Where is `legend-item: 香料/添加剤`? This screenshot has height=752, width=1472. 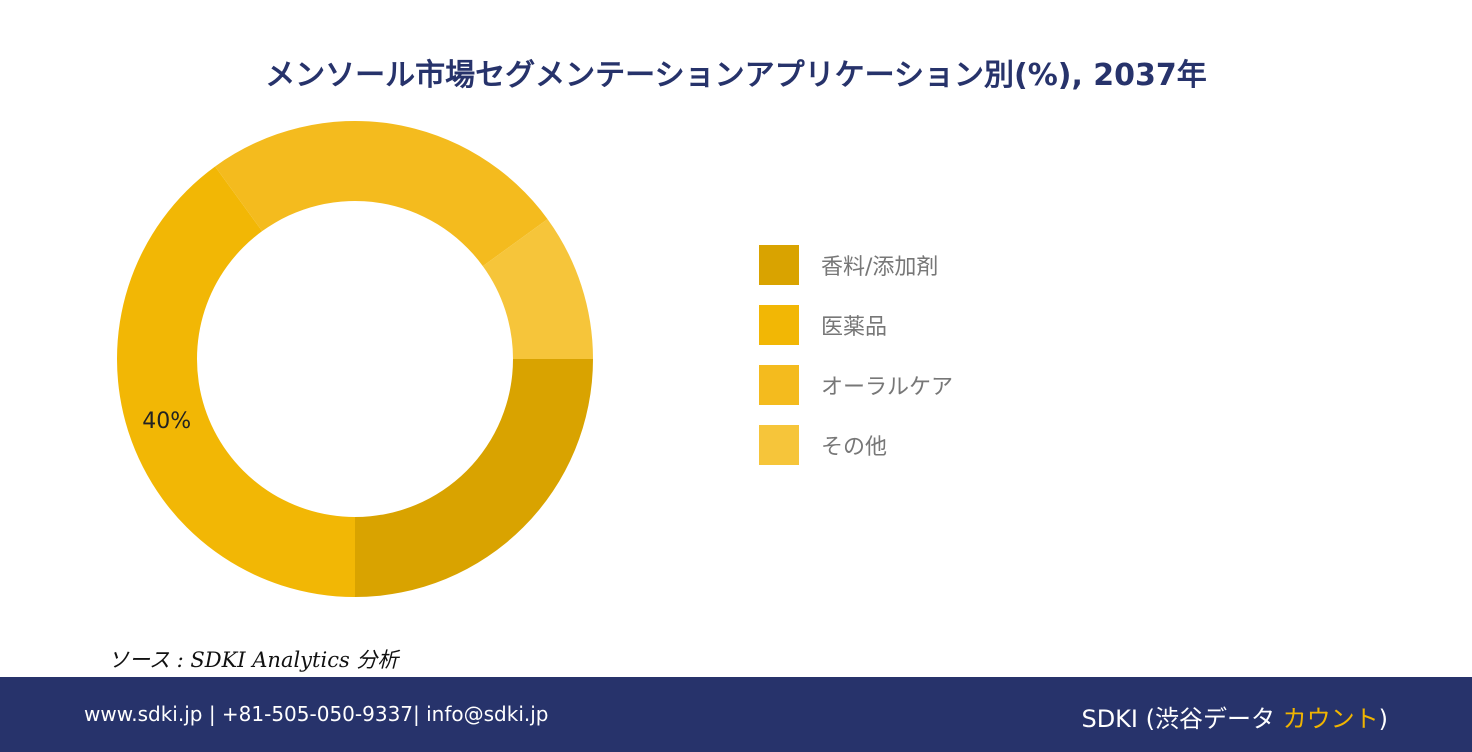
legend-item: 香料/添加剤 is located at coordinates (856, 265).